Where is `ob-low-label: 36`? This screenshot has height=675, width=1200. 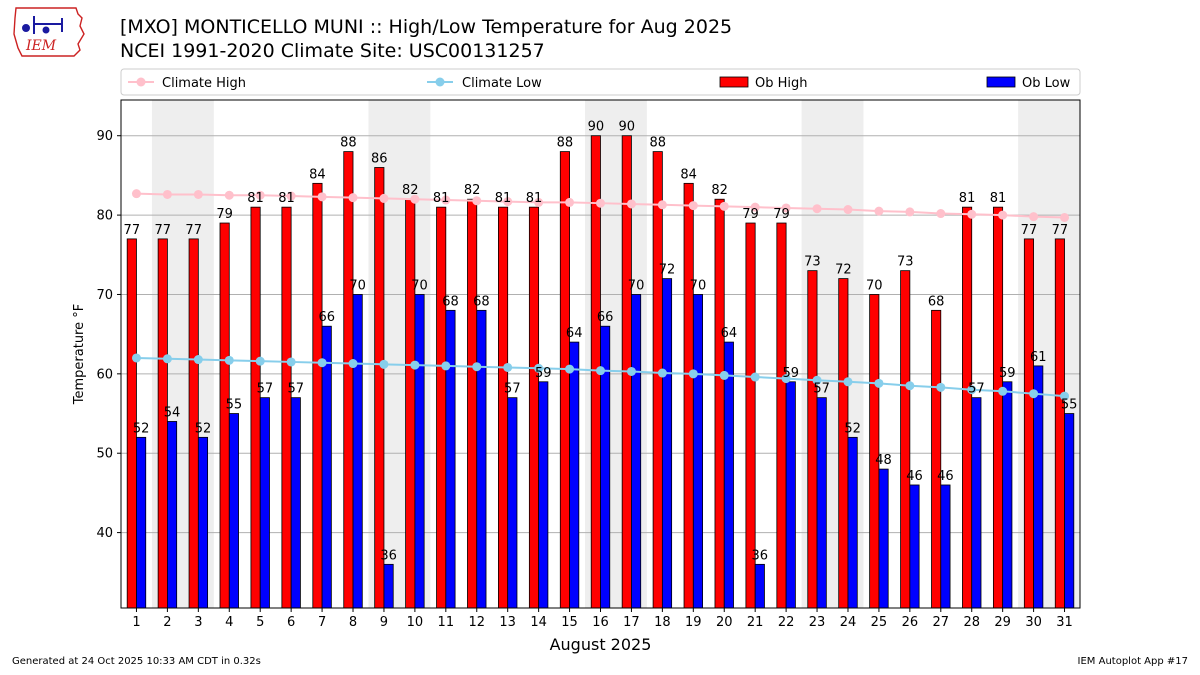
ob-low-label: 36 is located at coordinates (760, 555).